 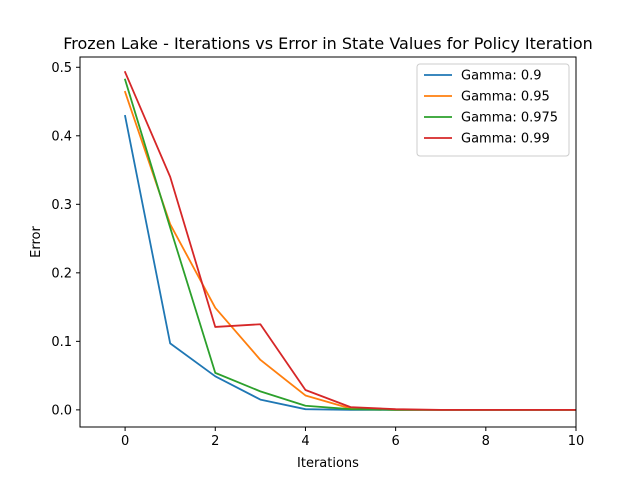 What do you see at coordinates (576, 441) in the screenshot?
I see `x-tick-label-5: 10` at bounding box center [576, 441].